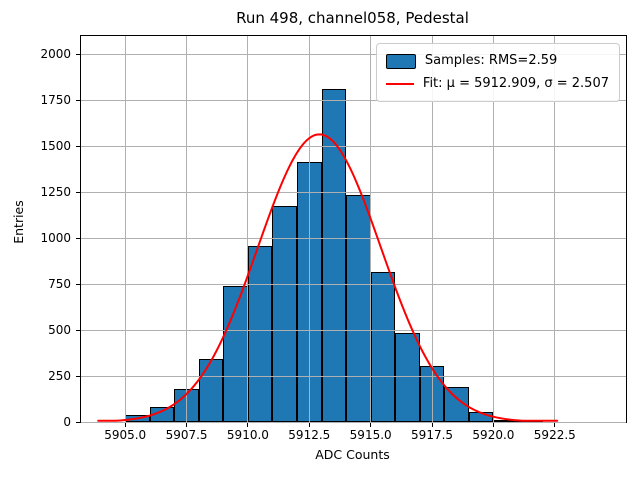 This screenshot has height=480, width=640. What do you see at coordinates (55, 146) in the screenshot?
I see `y-tick-label: 1500` at bounding box center [55, 146].